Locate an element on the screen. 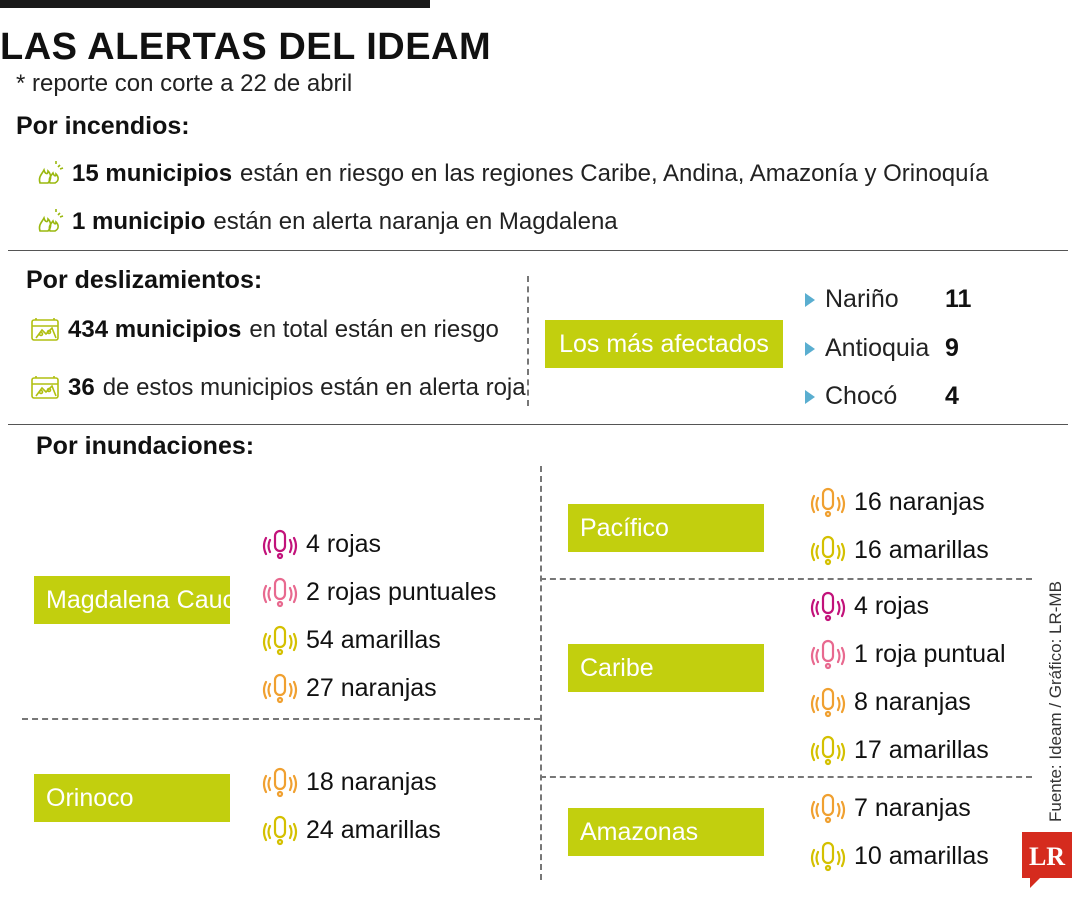 The image size is (1080, 900). source-credit: Fuente: Ideam / Gráfico: LR-MB is located at coordinates (1055, 701).